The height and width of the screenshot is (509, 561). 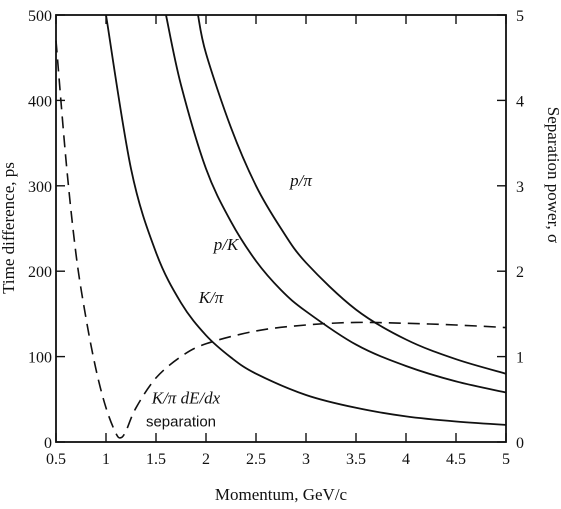 What do you see at coordinates (46, 230) in the screenshot?
I see `y-left-axis-ticks: 0 100 200 300 400 500` at bounding box center [46, 230].